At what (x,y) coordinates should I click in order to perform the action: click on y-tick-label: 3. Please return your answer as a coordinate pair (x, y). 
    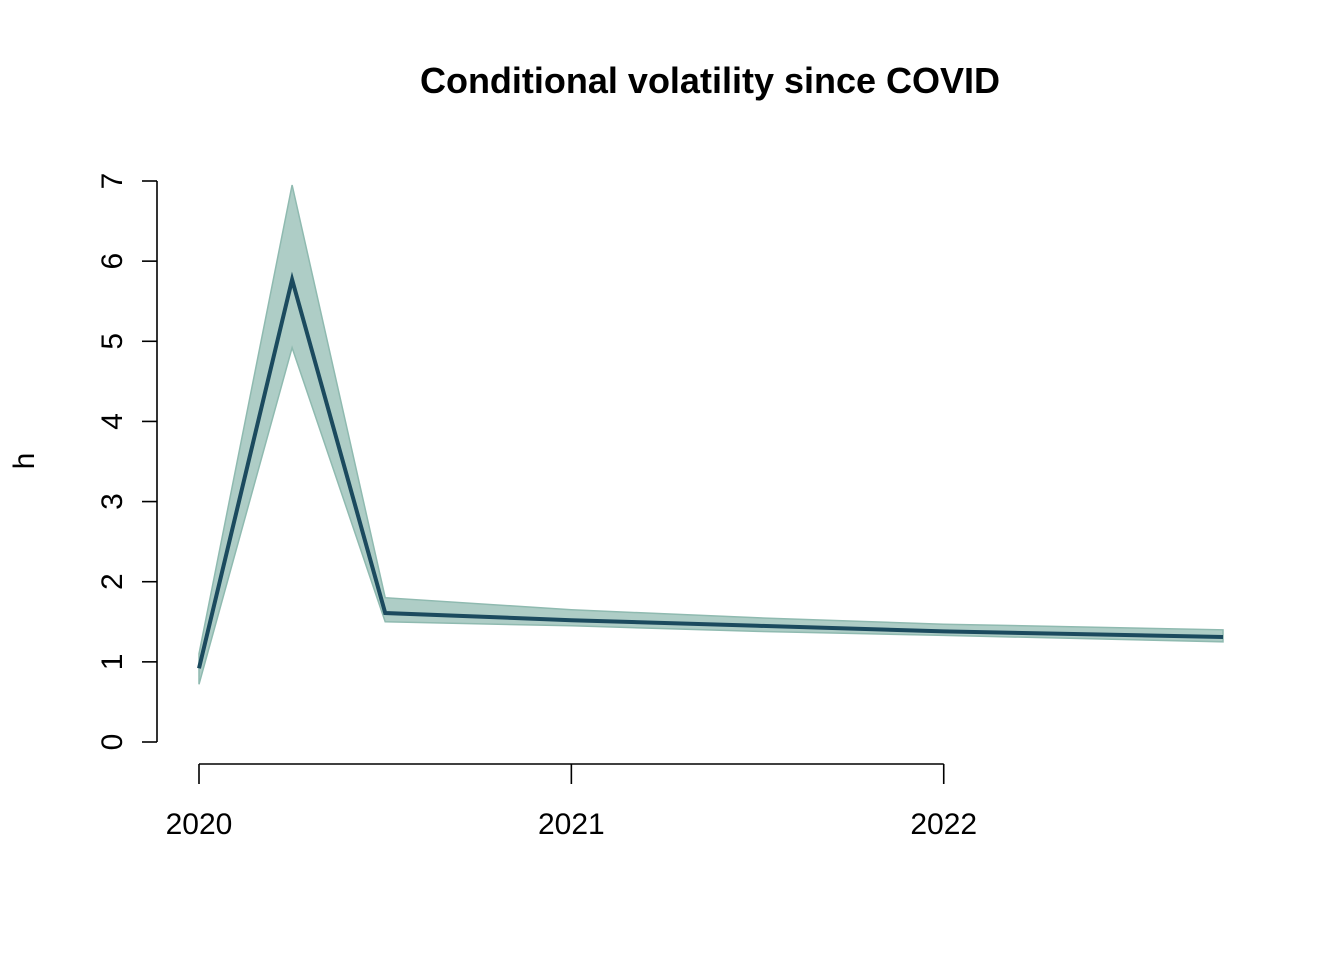
    Looking at the image, I should click on (112, 501).